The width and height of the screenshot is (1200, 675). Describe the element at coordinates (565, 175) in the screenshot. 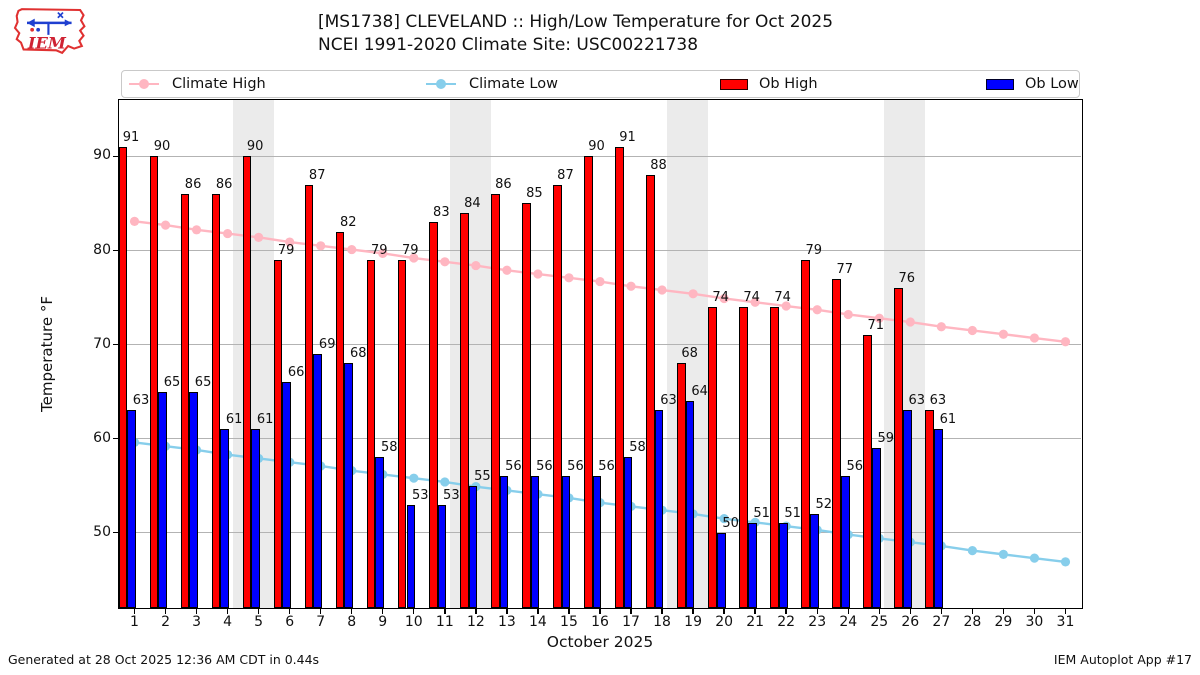

I see `ob-high-value-label: 87` at that location.